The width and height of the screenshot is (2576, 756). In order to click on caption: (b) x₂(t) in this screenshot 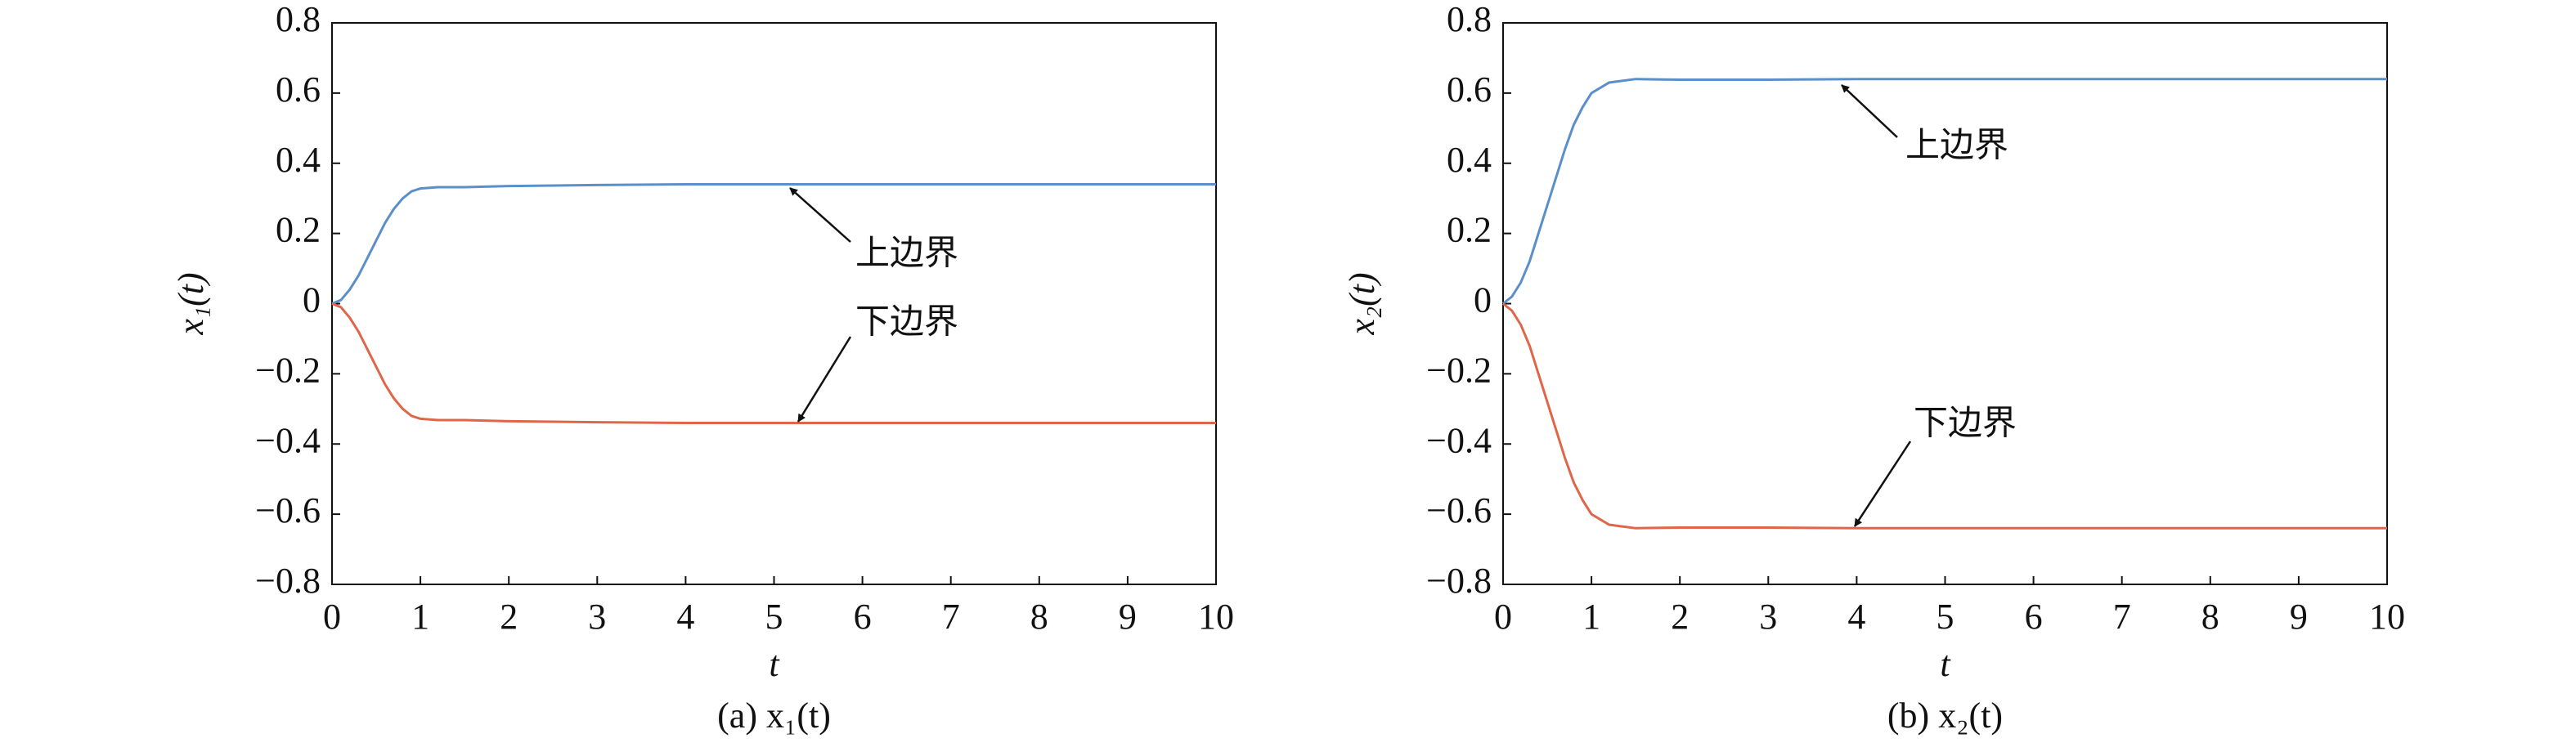, I will do `click(1945, 716)`.